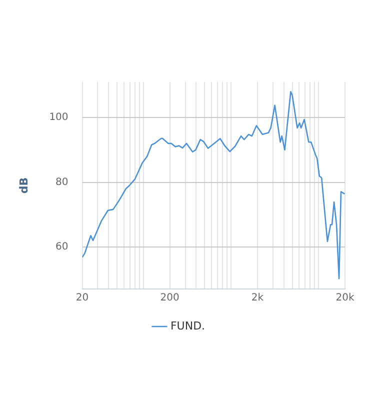 Image resolution: width=367 pixels, height=420 pixels. I want to click on x-tick-label: 20, so click(82, 298).